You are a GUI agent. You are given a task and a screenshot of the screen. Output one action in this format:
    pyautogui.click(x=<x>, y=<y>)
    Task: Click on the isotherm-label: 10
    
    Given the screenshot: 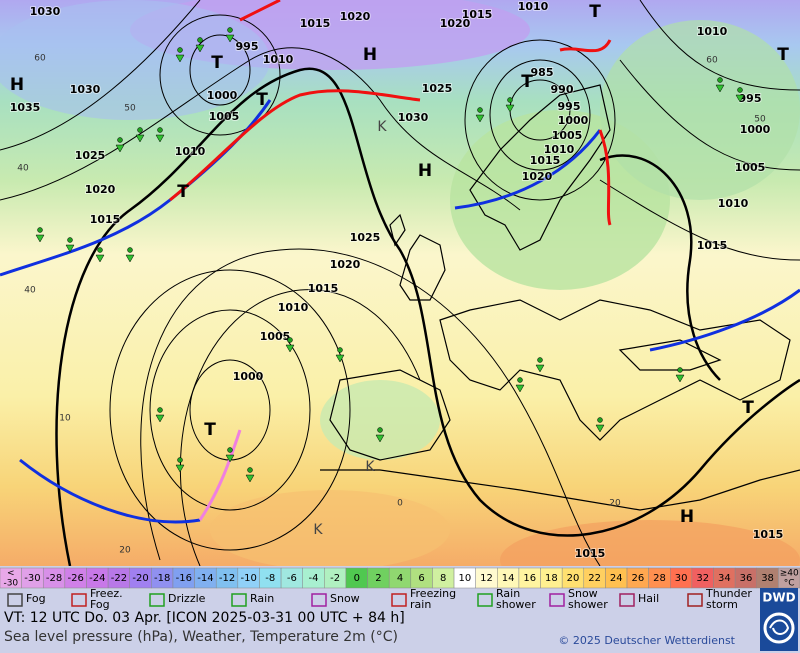 What is the action you would take?
    pyautogui.click(x=65, y=419)
    